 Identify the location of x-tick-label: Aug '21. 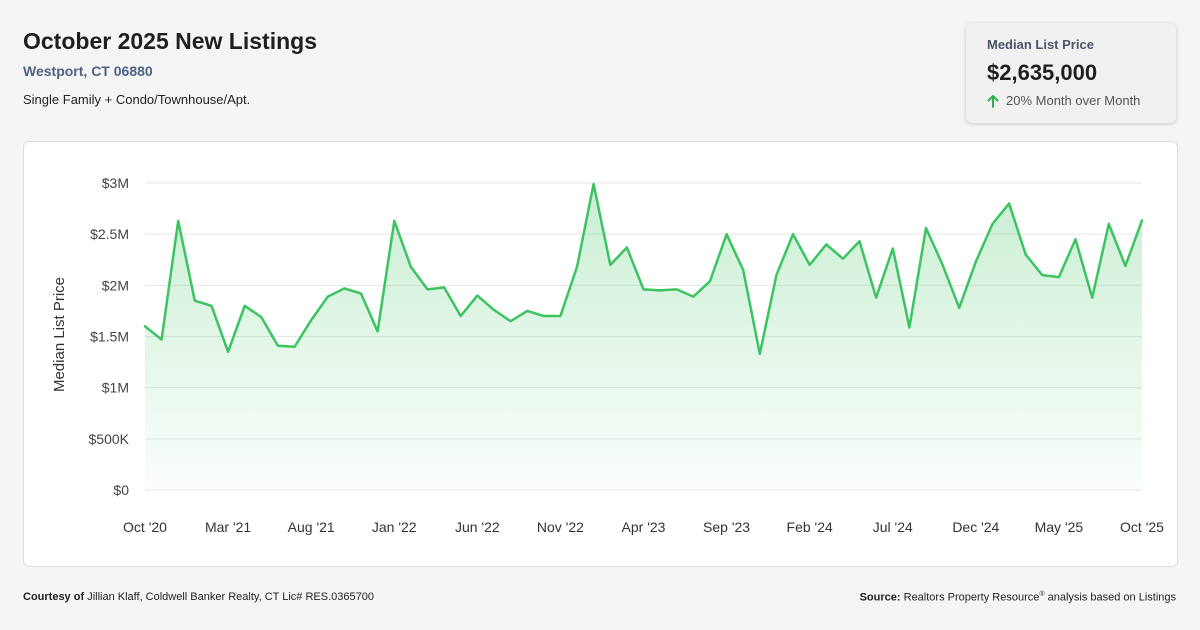
(311, 527).